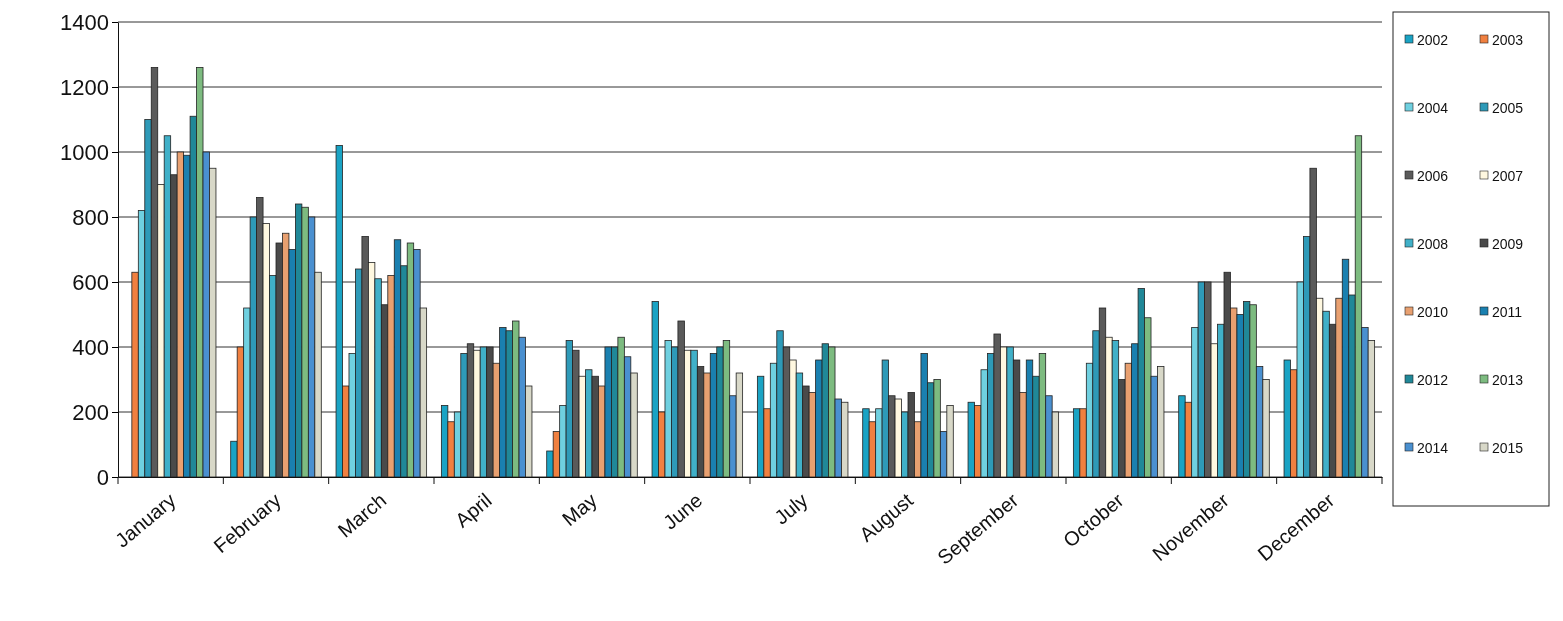 The image size is (1563, 621). Describe the element at coordinates (1433, 243) in the screenshot. I see `legend-label: 2008` at that location.